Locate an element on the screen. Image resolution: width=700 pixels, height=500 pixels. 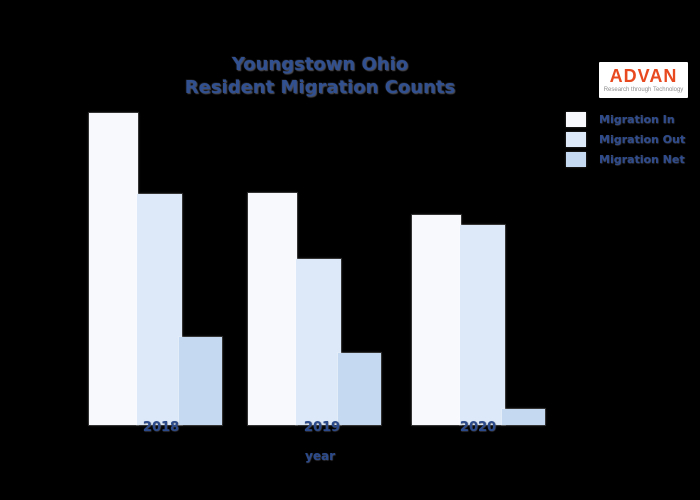
legend-item-migration-out: Migration Out is located at coordinates (625, 139).